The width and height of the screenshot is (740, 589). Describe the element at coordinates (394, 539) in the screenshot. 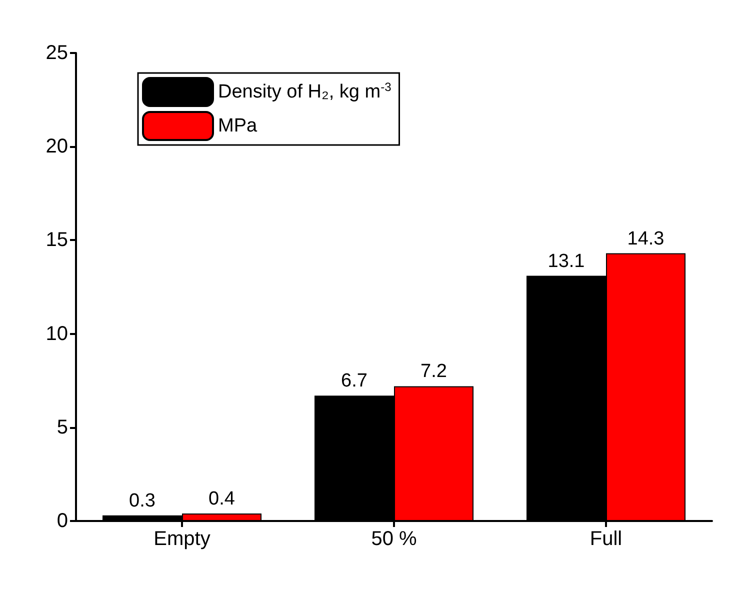

I see `x-tick-label: 50 %` at that location.